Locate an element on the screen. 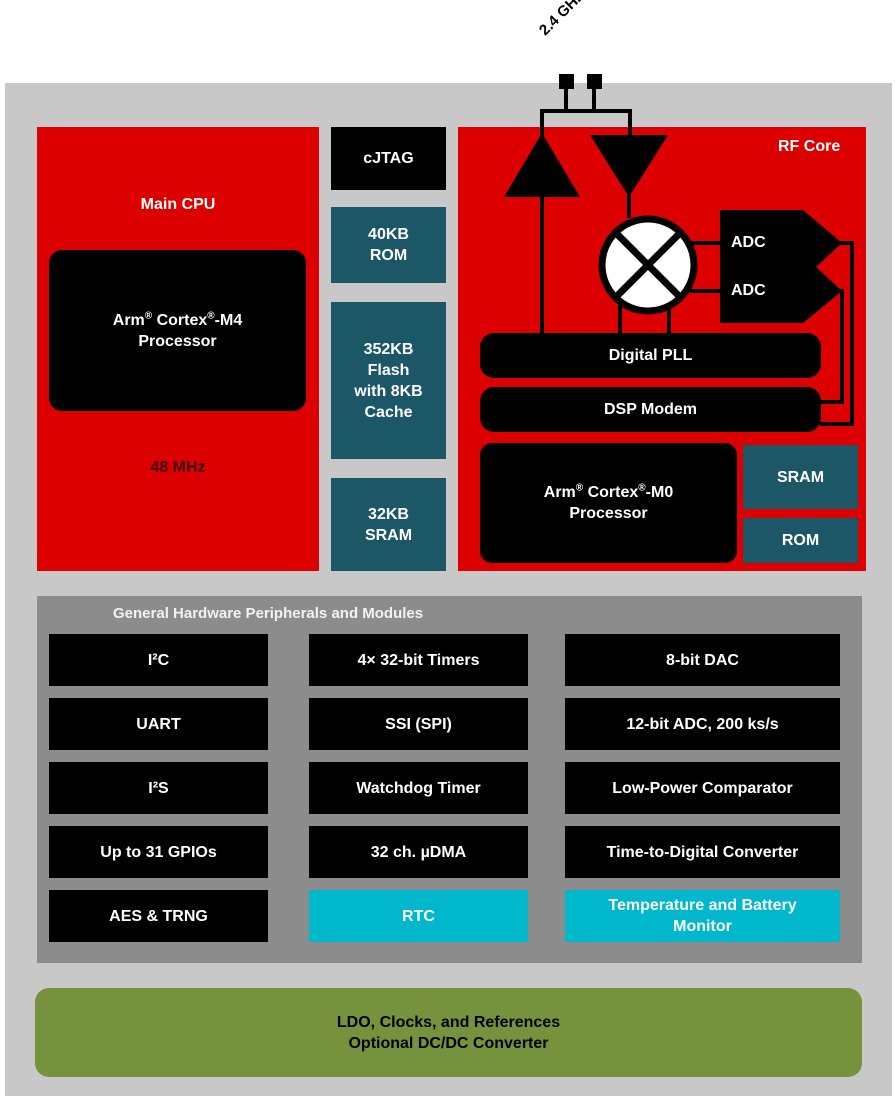 This screenshot has width=895, height=1100. sram-size: 32KB is located at coordinates (388, 514).